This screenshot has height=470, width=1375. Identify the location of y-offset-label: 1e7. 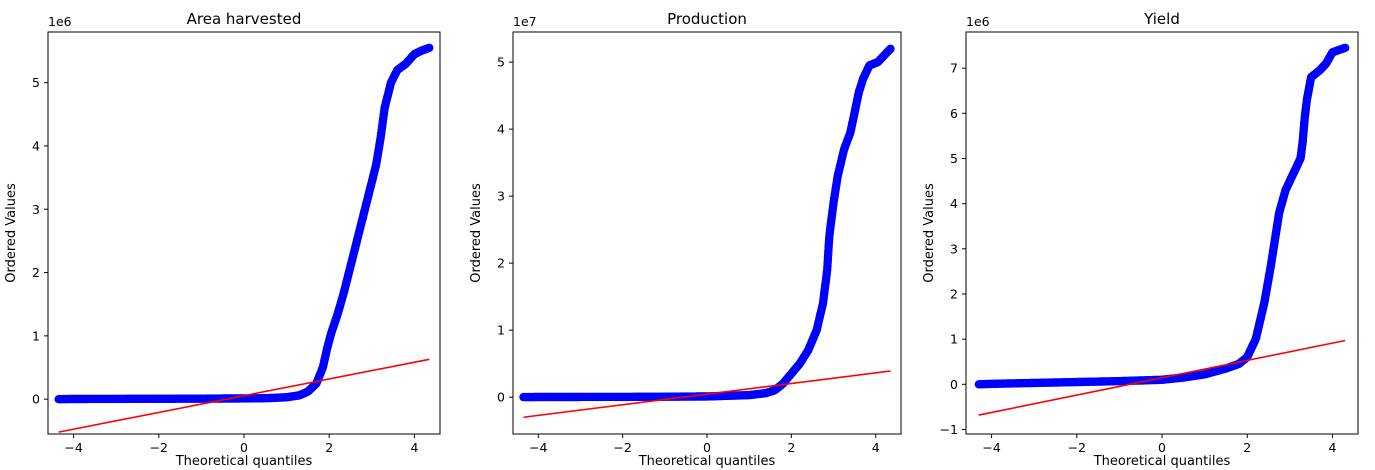
(525, 21).